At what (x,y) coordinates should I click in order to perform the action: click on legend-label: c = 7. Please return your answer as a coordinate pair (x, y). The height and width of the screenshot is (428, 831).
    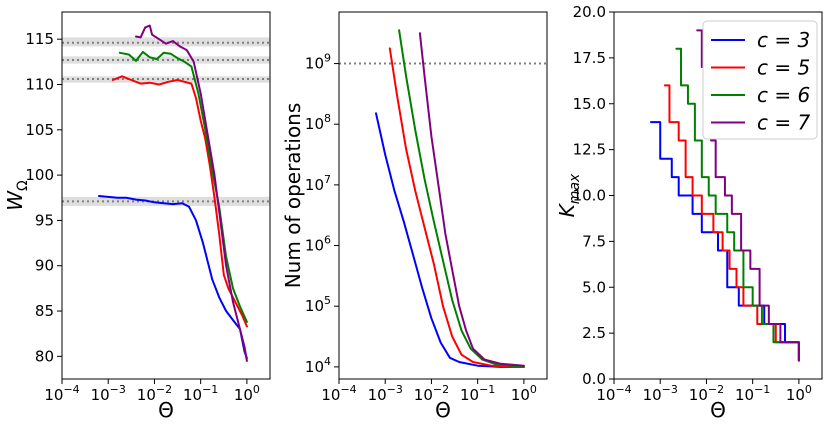
    Looking at the image, I should click on (783, 123).